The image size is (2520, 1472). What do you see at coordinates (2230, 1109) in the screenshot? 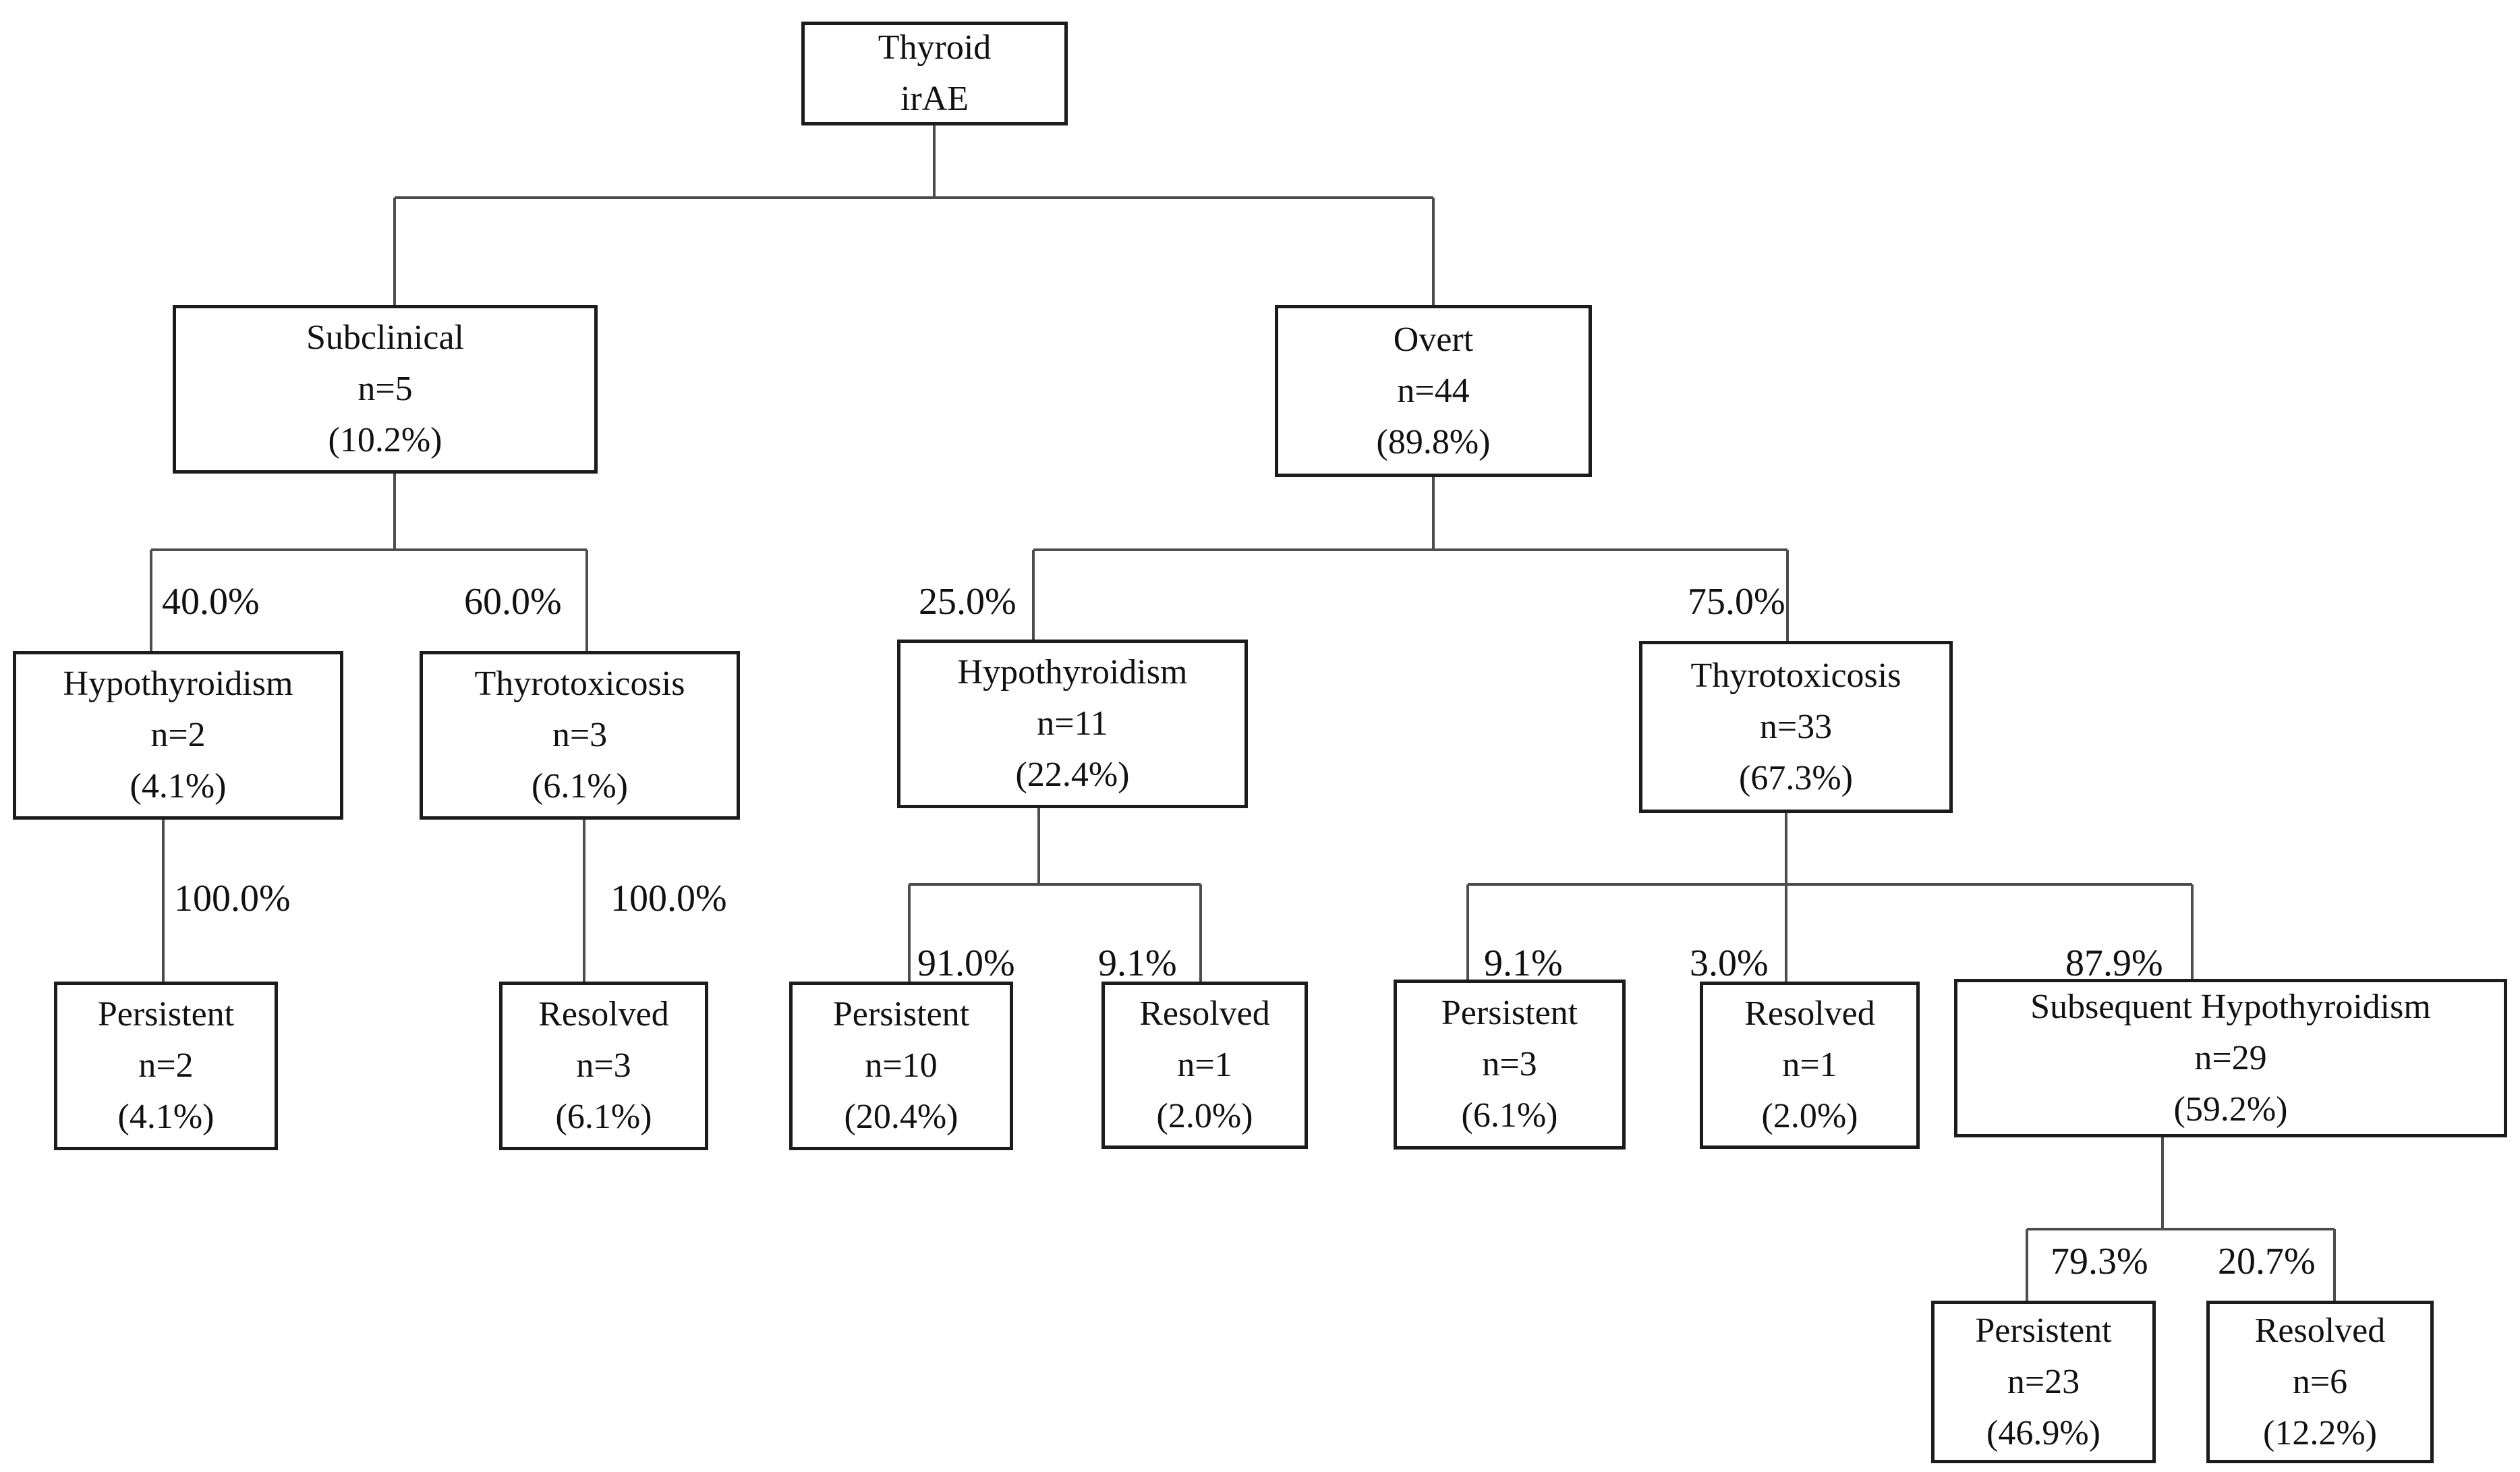
I see `node-line: (59.2%)` at bounding box center [2230, 1109].